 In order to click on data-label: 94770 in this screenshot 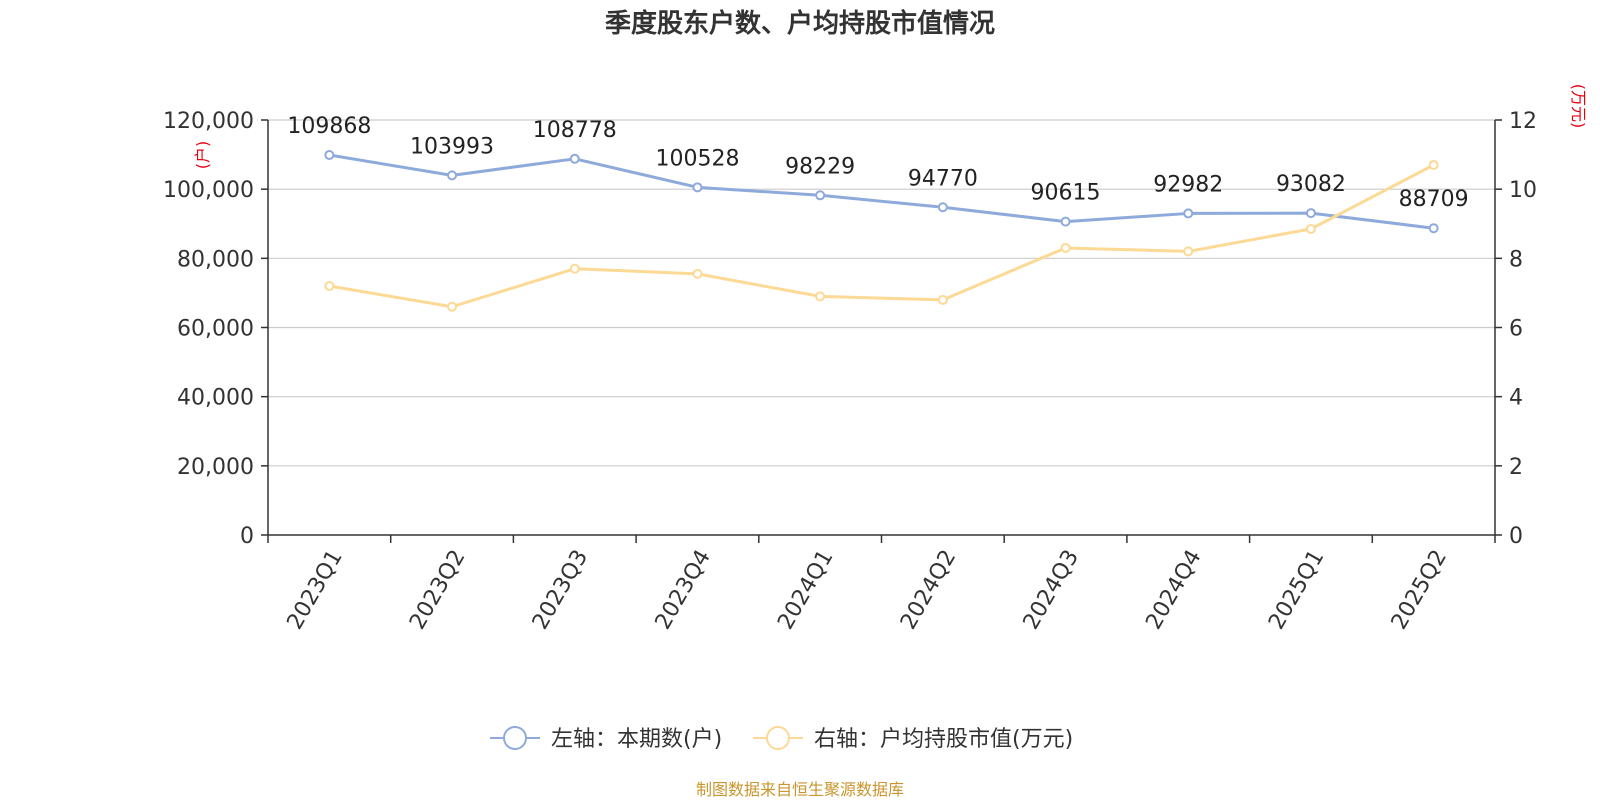, I will do `click(943, 178)`.